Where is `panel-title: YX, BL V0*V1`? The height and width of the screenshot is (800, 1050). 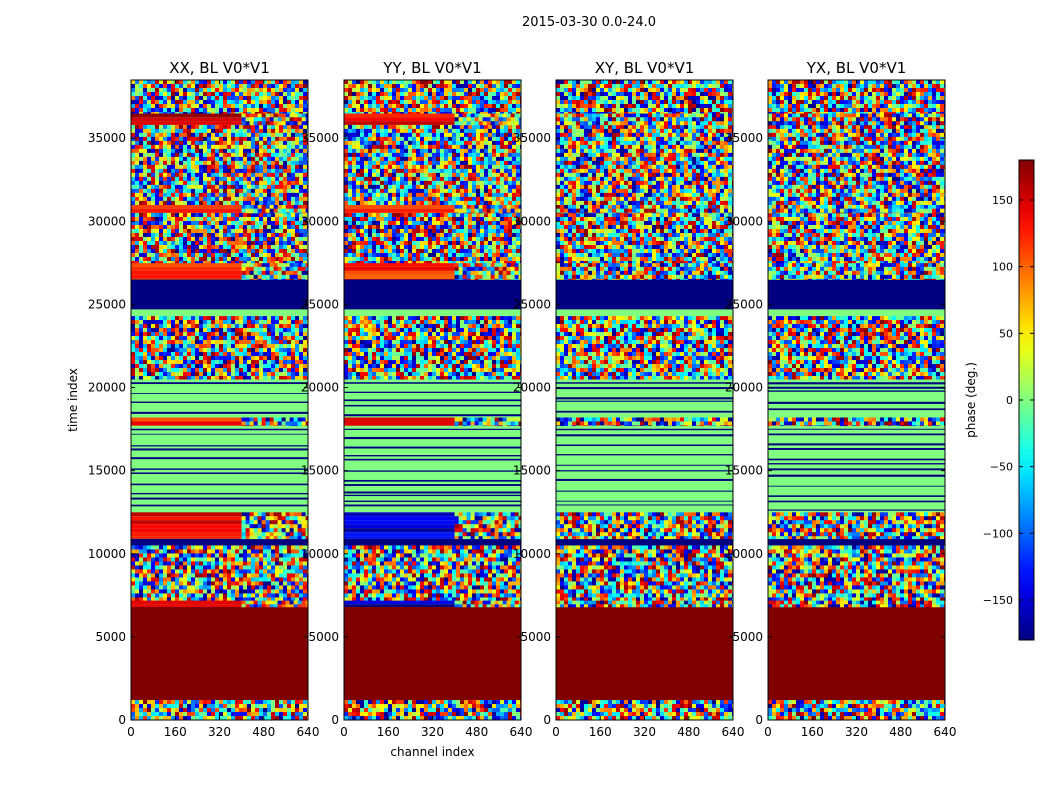
panel-title: YX, BL V0*V1 is located at coordinates (856, 68).